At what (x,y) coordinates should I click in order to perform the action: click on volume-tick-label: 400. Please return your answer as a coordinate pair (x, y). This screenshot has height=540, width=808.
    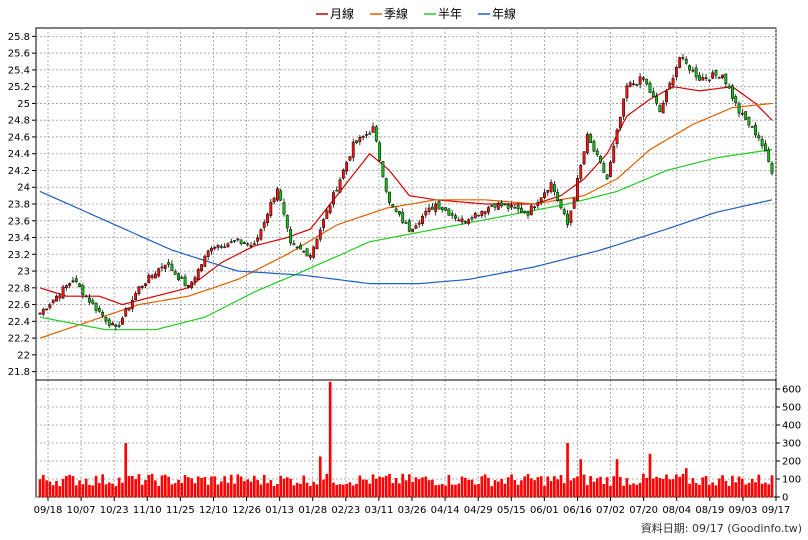
    Looking at the image, I should click on (791, 426).